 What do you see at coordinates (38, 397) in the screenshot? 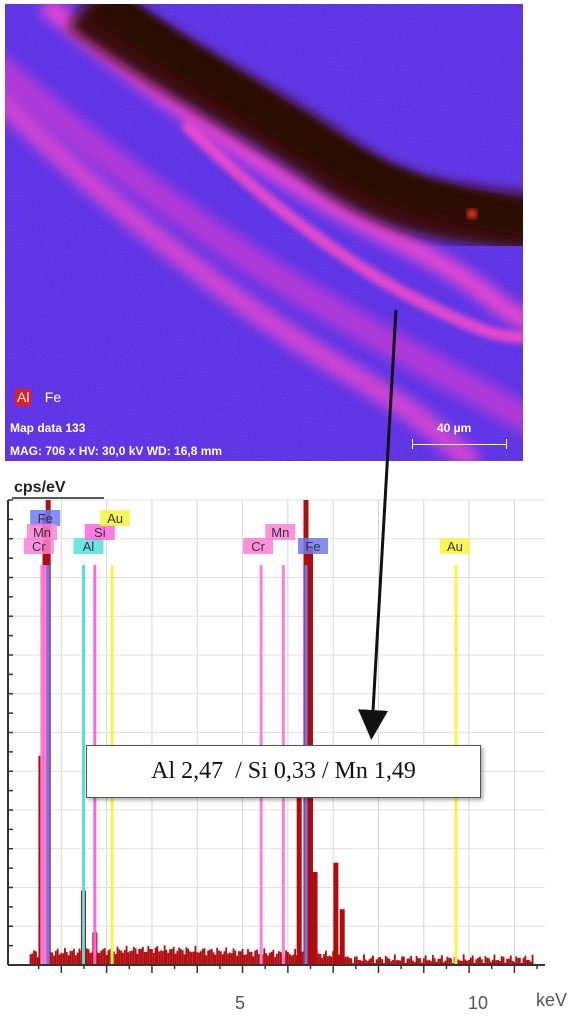
I see `map-legend: Al Fe` at bounding box center [38, 397].